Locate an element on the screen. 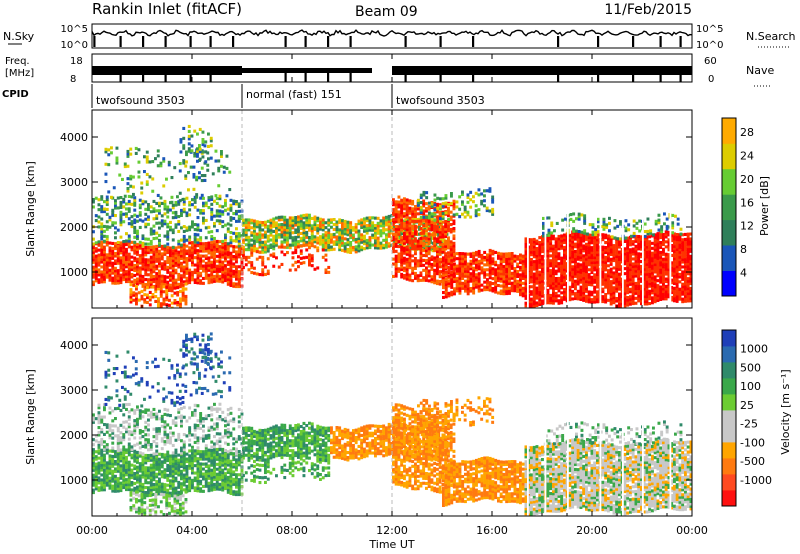 The height and width of the screenshot is (554, 800). freq-drop is located at coordinates (190, 76).